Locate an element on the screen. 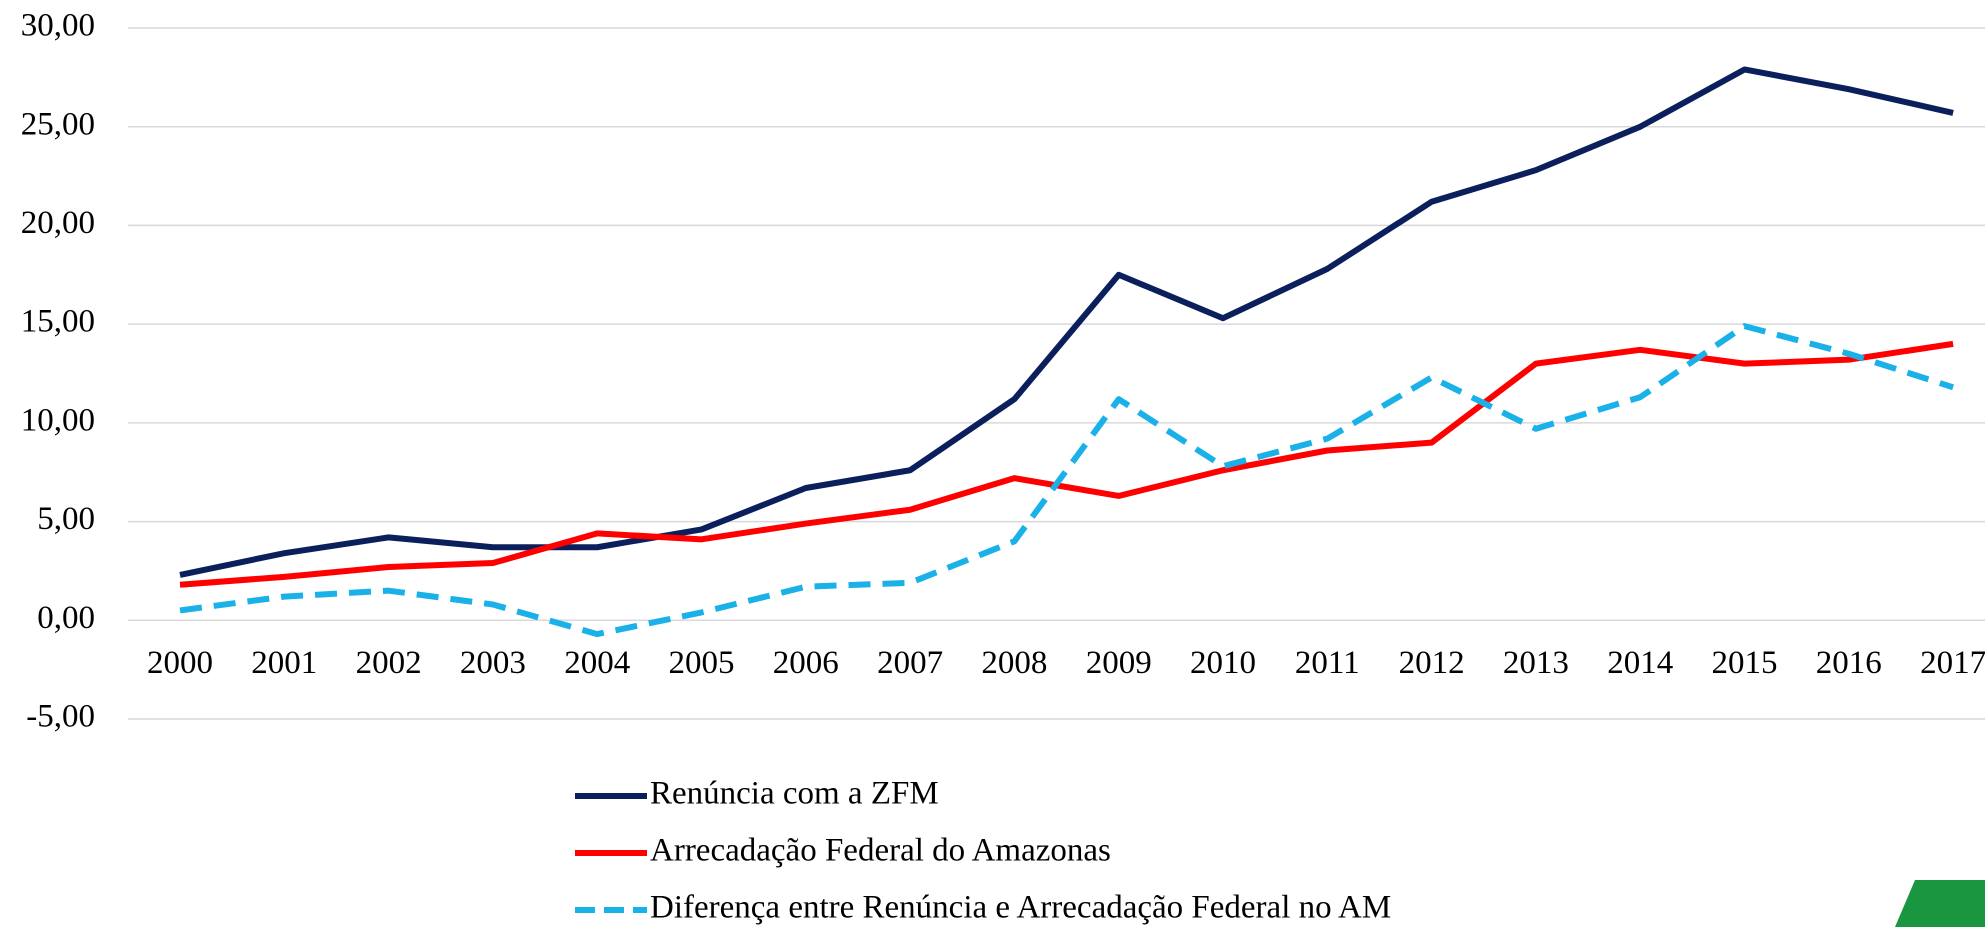  x-tick-label: 2009 is located at coordinates (1119, 663).